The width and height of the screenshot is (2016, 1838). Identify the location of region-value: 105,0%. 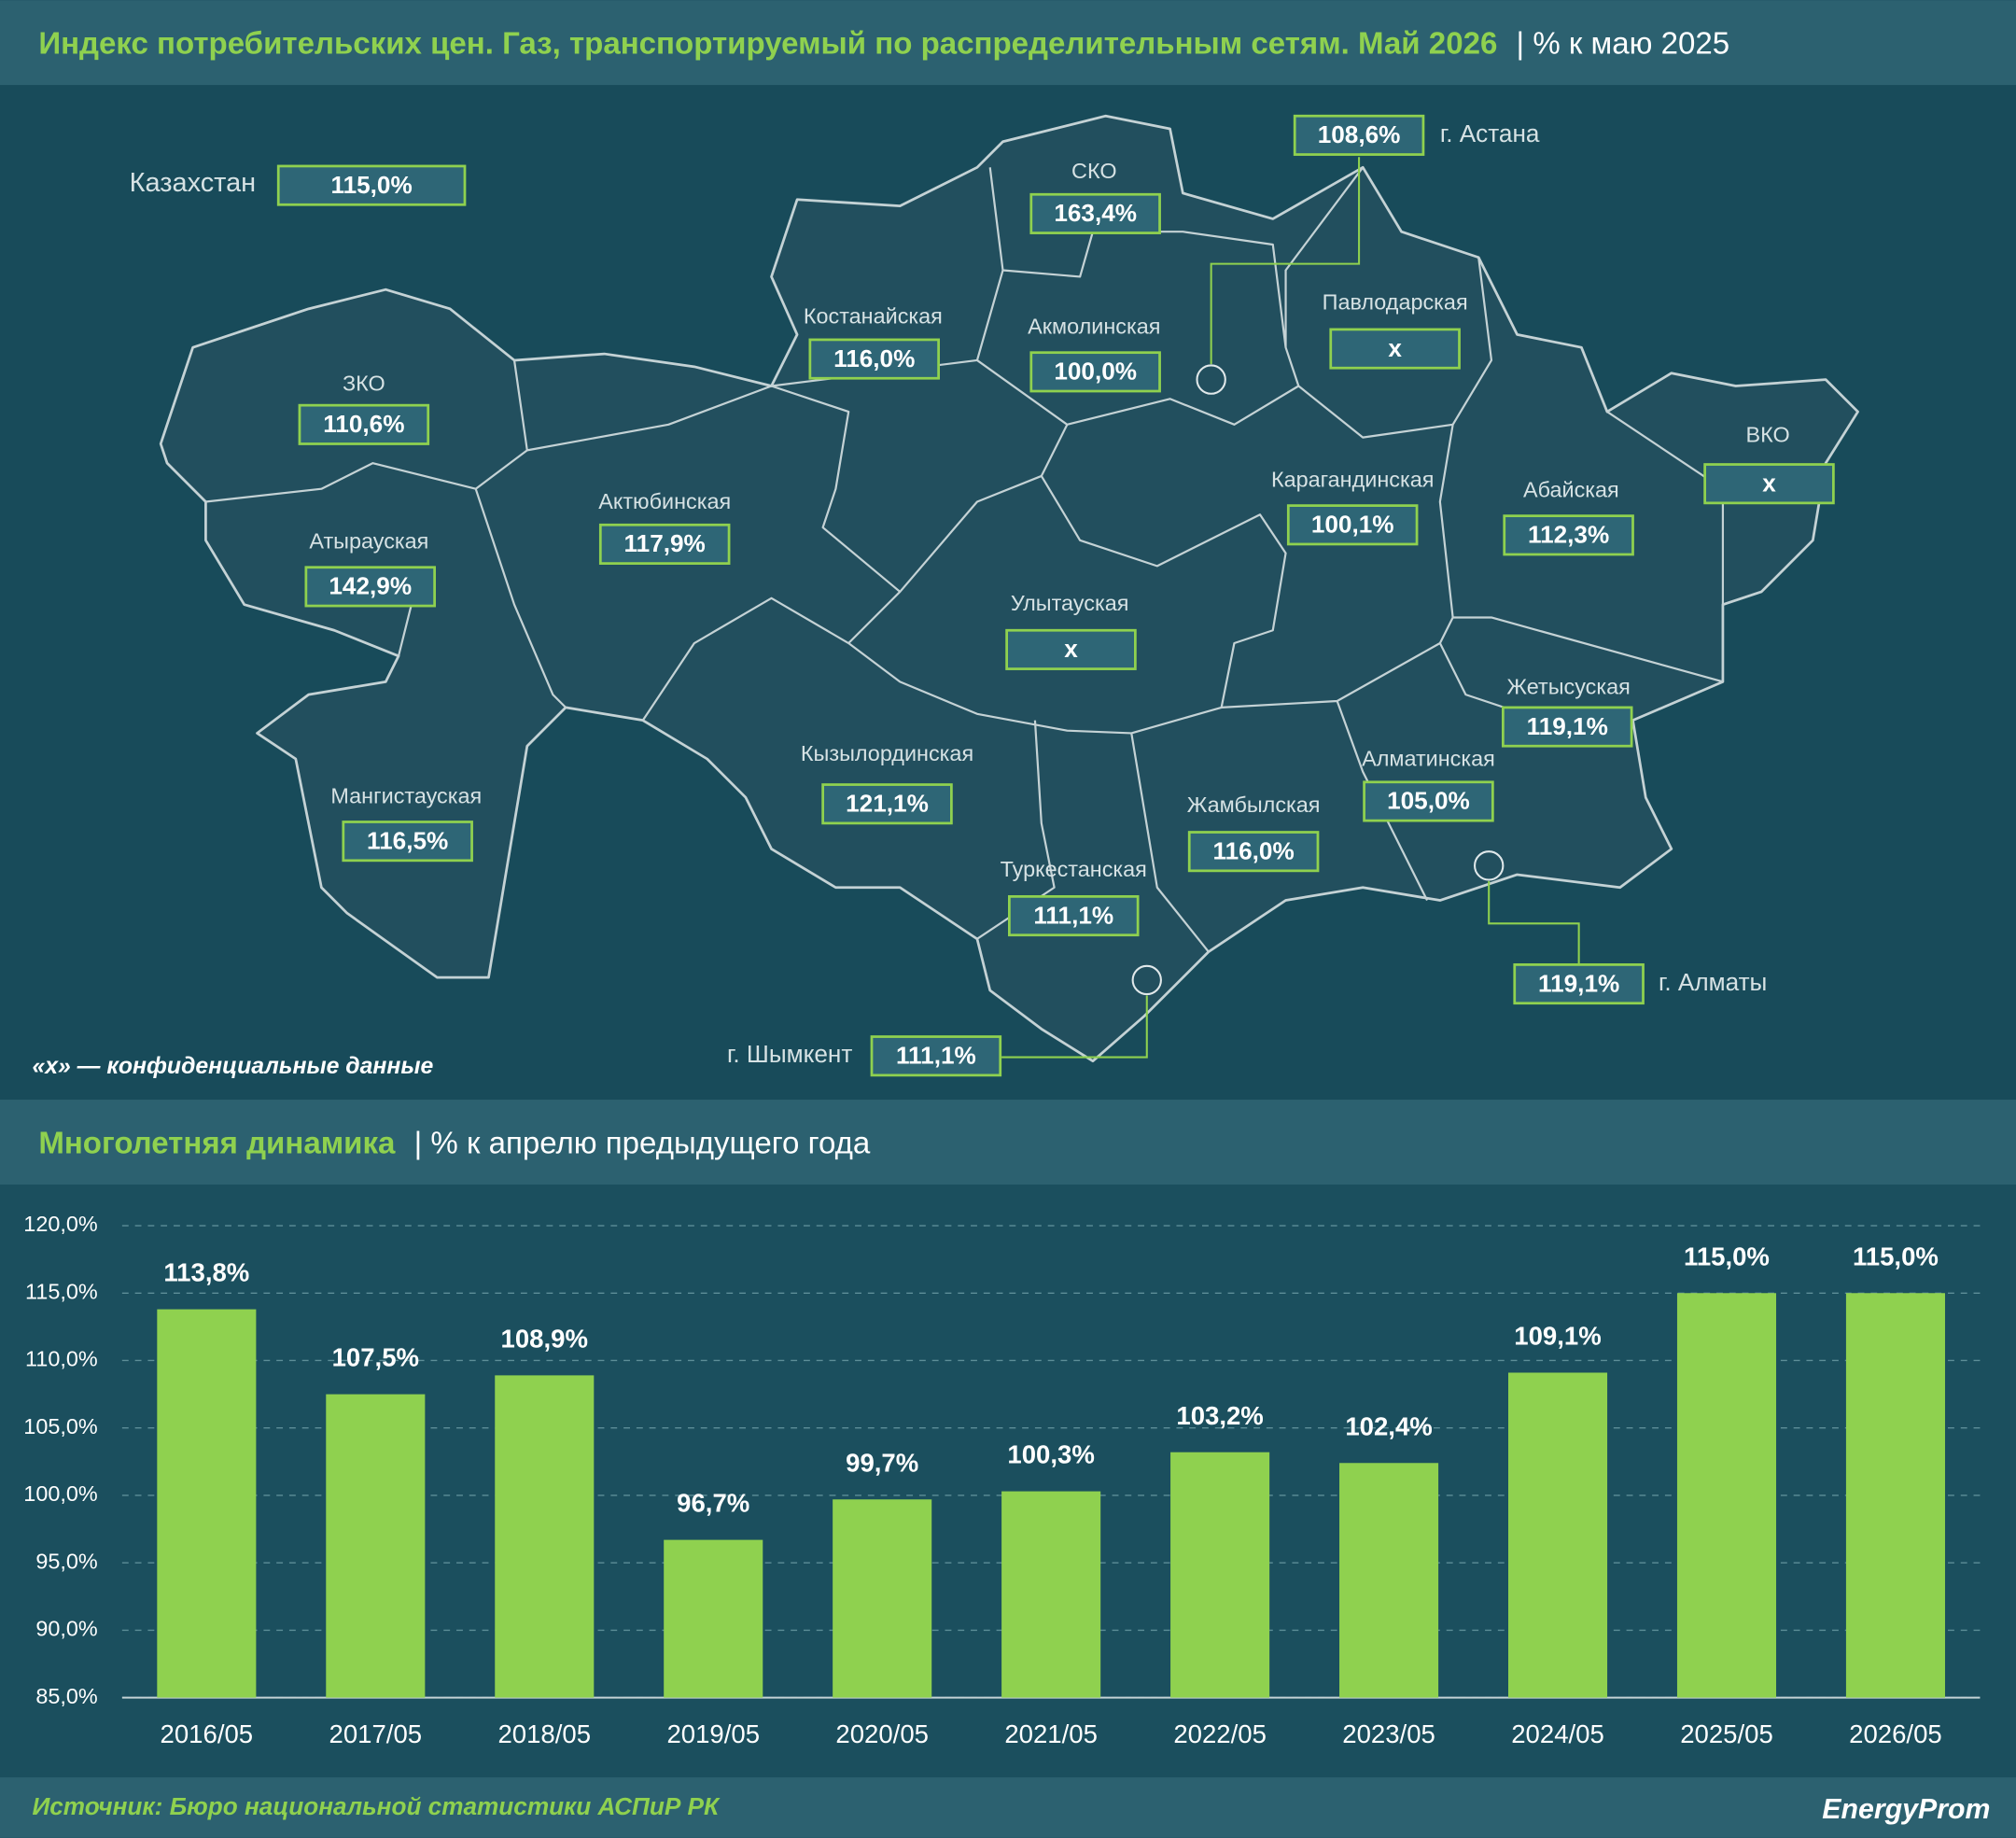
(1428, 801).